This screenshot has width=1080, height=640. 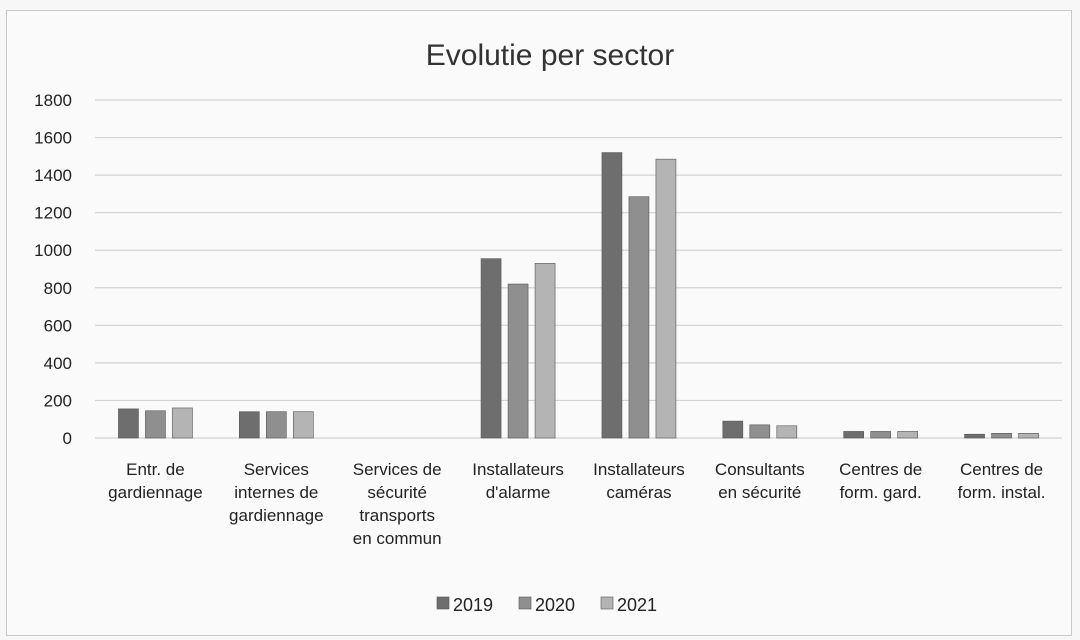 What do you see at coordinates (397, 492) in the screenshot?
I see `x-category-line: sécurité` at bounding box center [397, 492].